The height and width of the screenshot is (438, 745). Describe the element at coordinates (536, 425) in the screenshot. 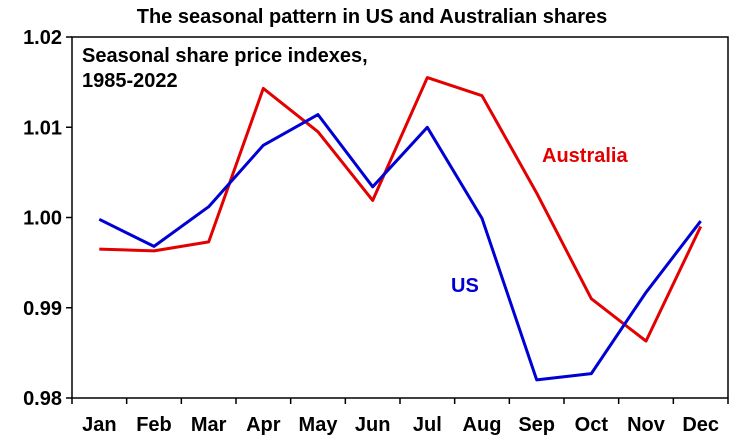

I see `x-tick-label-sep: Sep` at that location.